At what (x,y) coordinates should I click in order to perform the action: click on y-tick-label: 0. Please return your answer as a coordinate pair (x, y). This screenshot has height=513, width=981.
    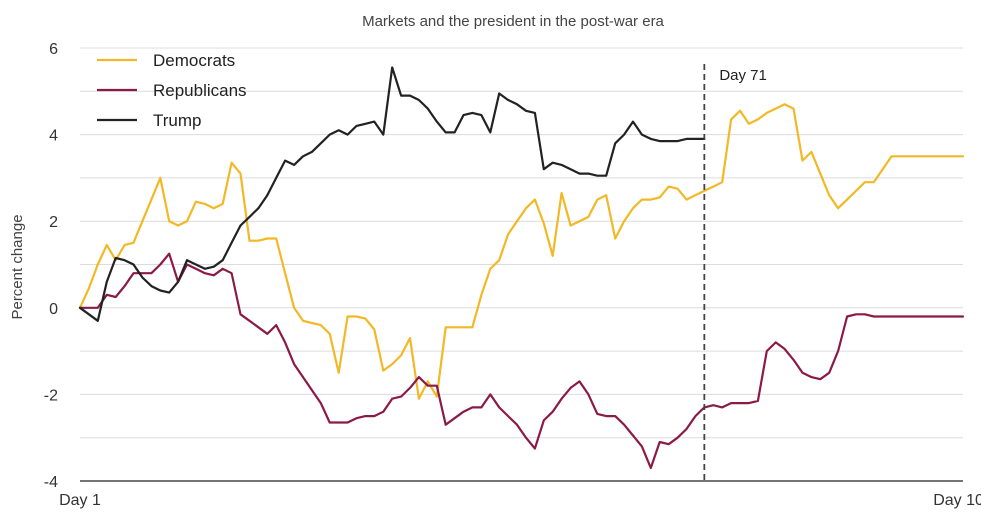
    Looking at the image, I should click on (53, 309).